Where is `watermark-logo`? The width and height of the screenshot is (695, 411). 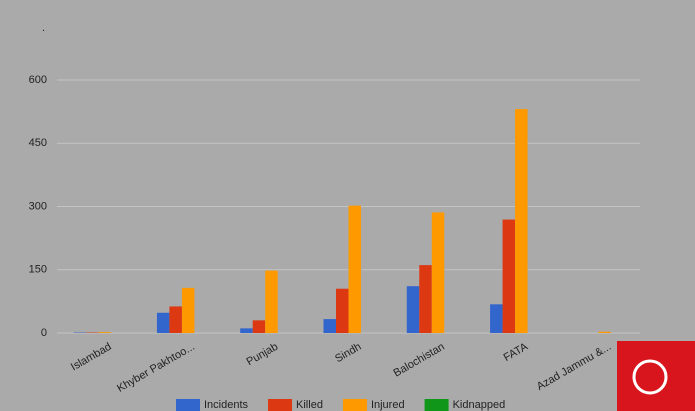 watermark-logo is located at coordinates (656, 376).